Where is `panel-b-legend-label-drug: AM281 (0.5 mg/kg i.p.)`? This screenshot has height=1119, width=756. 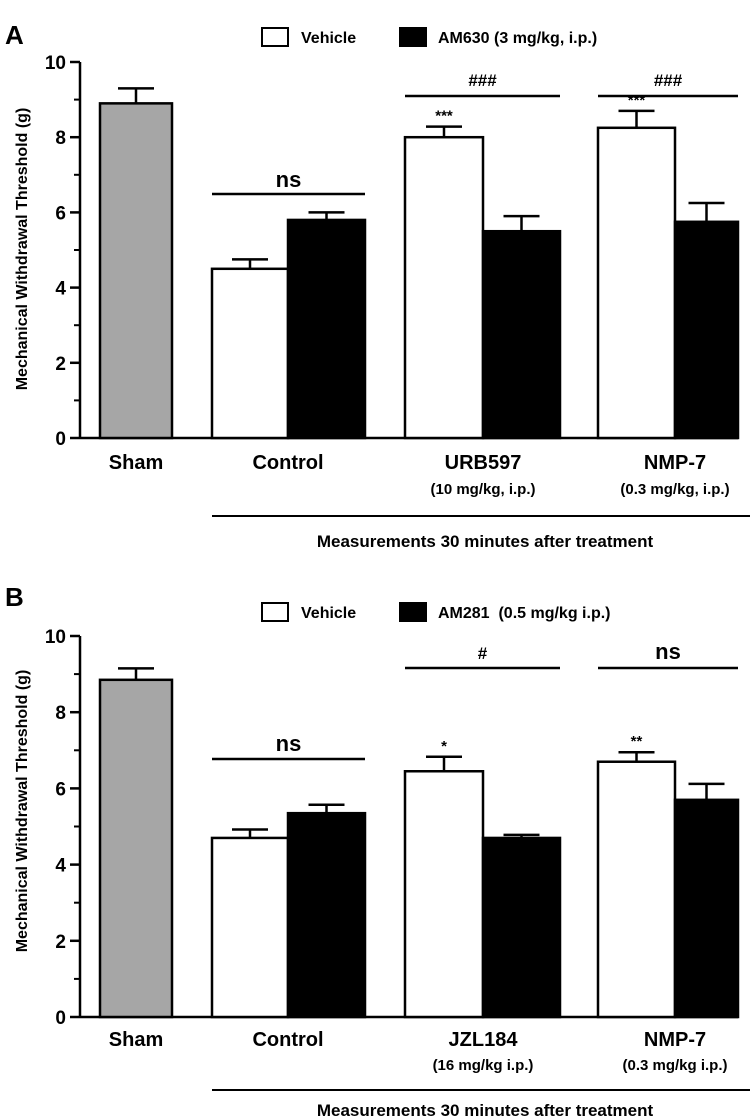
panel-b-legend-label-drug: AM281 (0.5 mg/kg i.p.) is located at coordinates (524, 613).